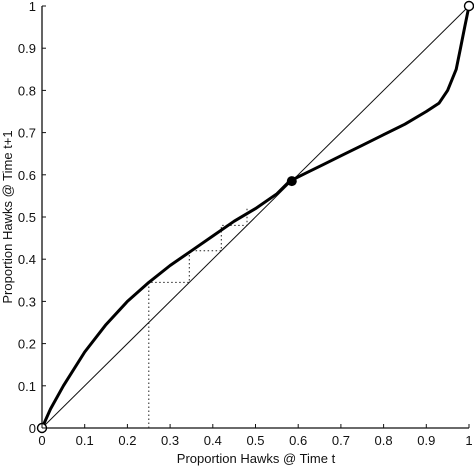  I want to click on unstable-equilibrium-point, so click(468, 6).